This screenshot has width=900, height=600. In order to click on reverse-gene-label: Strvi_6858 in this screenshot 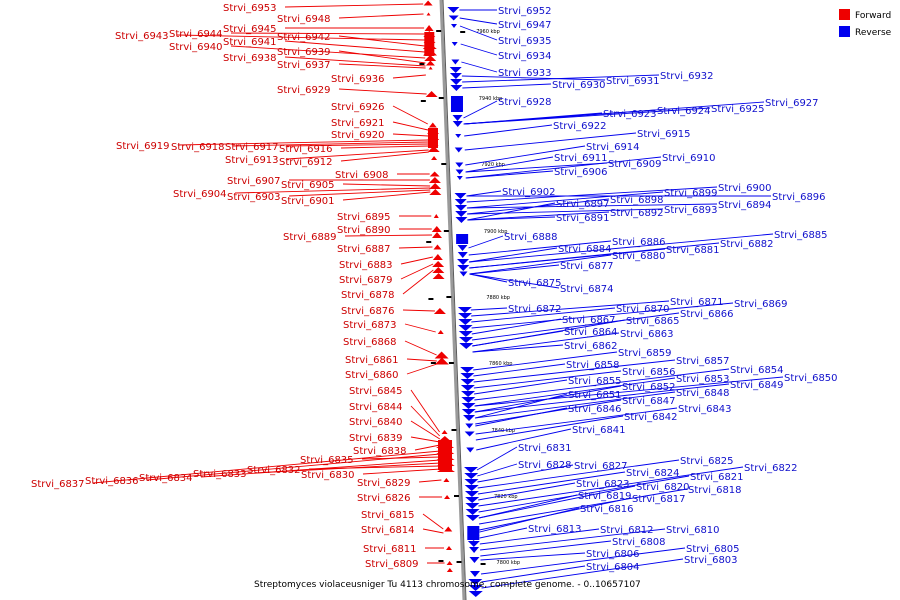, I will do `click(593, 365)`.